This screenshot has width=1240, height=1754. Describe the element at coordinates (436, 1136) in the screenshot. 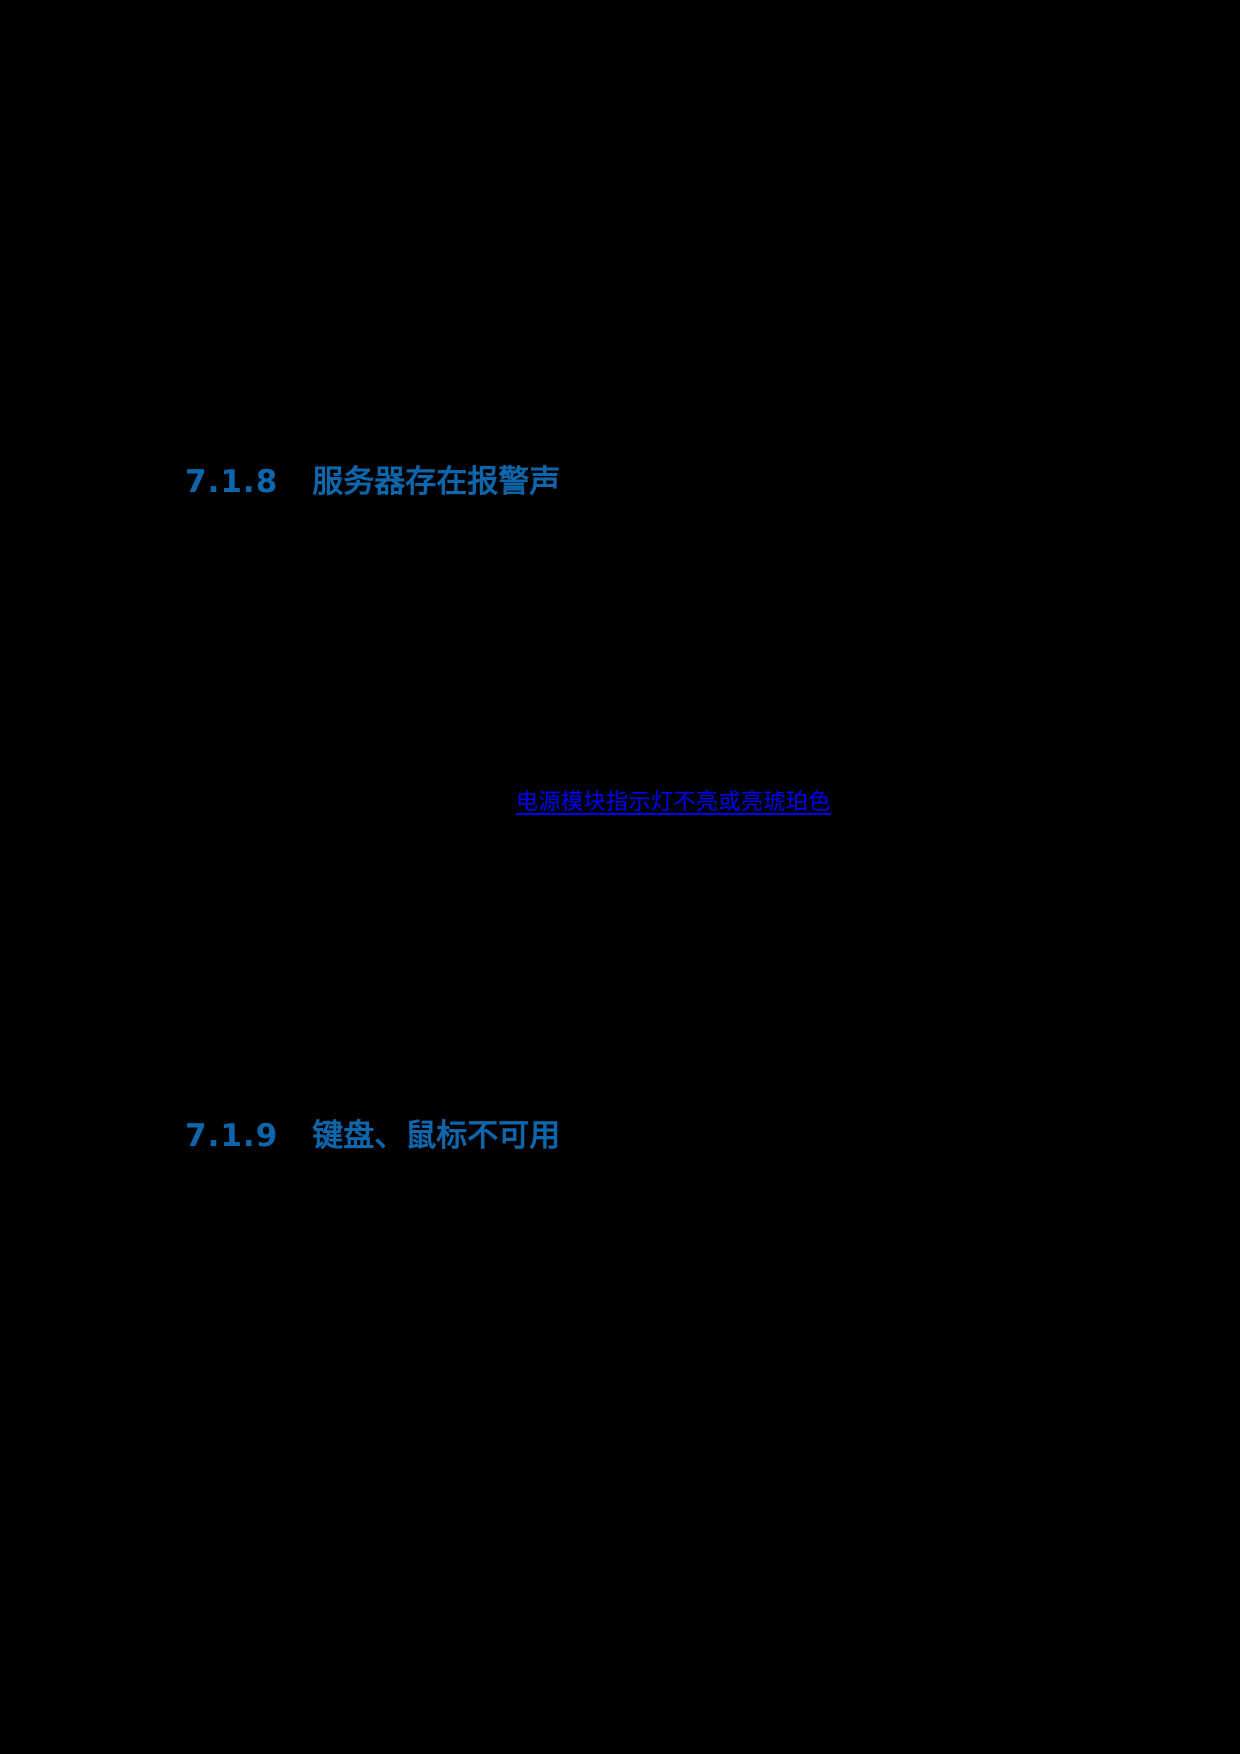

I see `section-title: 键盘、鼠标不可用` at that location.